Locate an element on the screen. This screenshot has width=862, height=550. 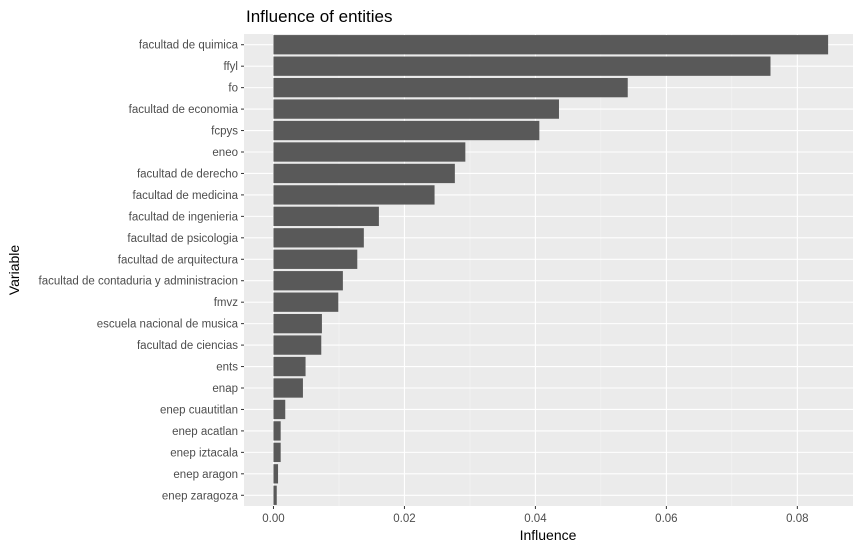
x-tick-label: 0.08 is located at coordinates (797, 519).